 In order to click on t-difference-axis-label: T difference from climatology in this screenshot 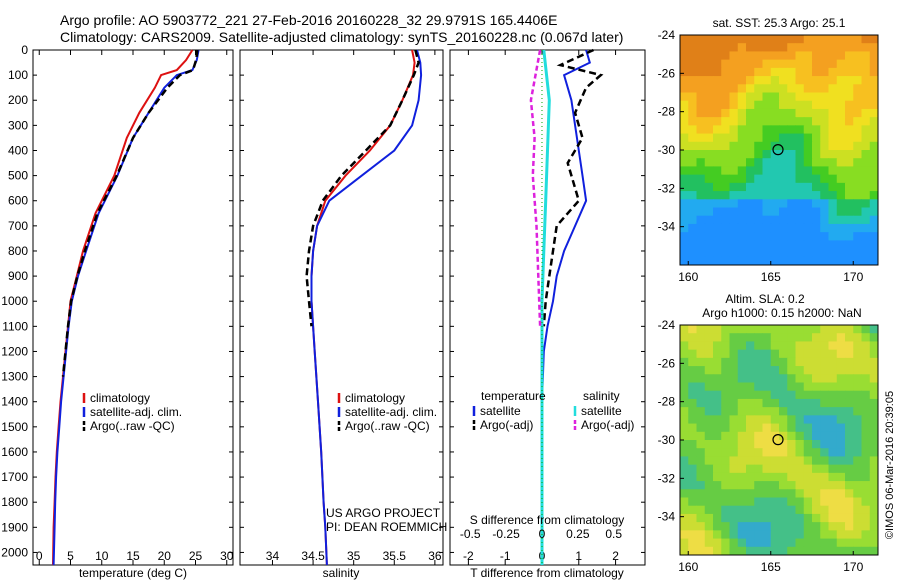, I will do `click(547, 573)`.